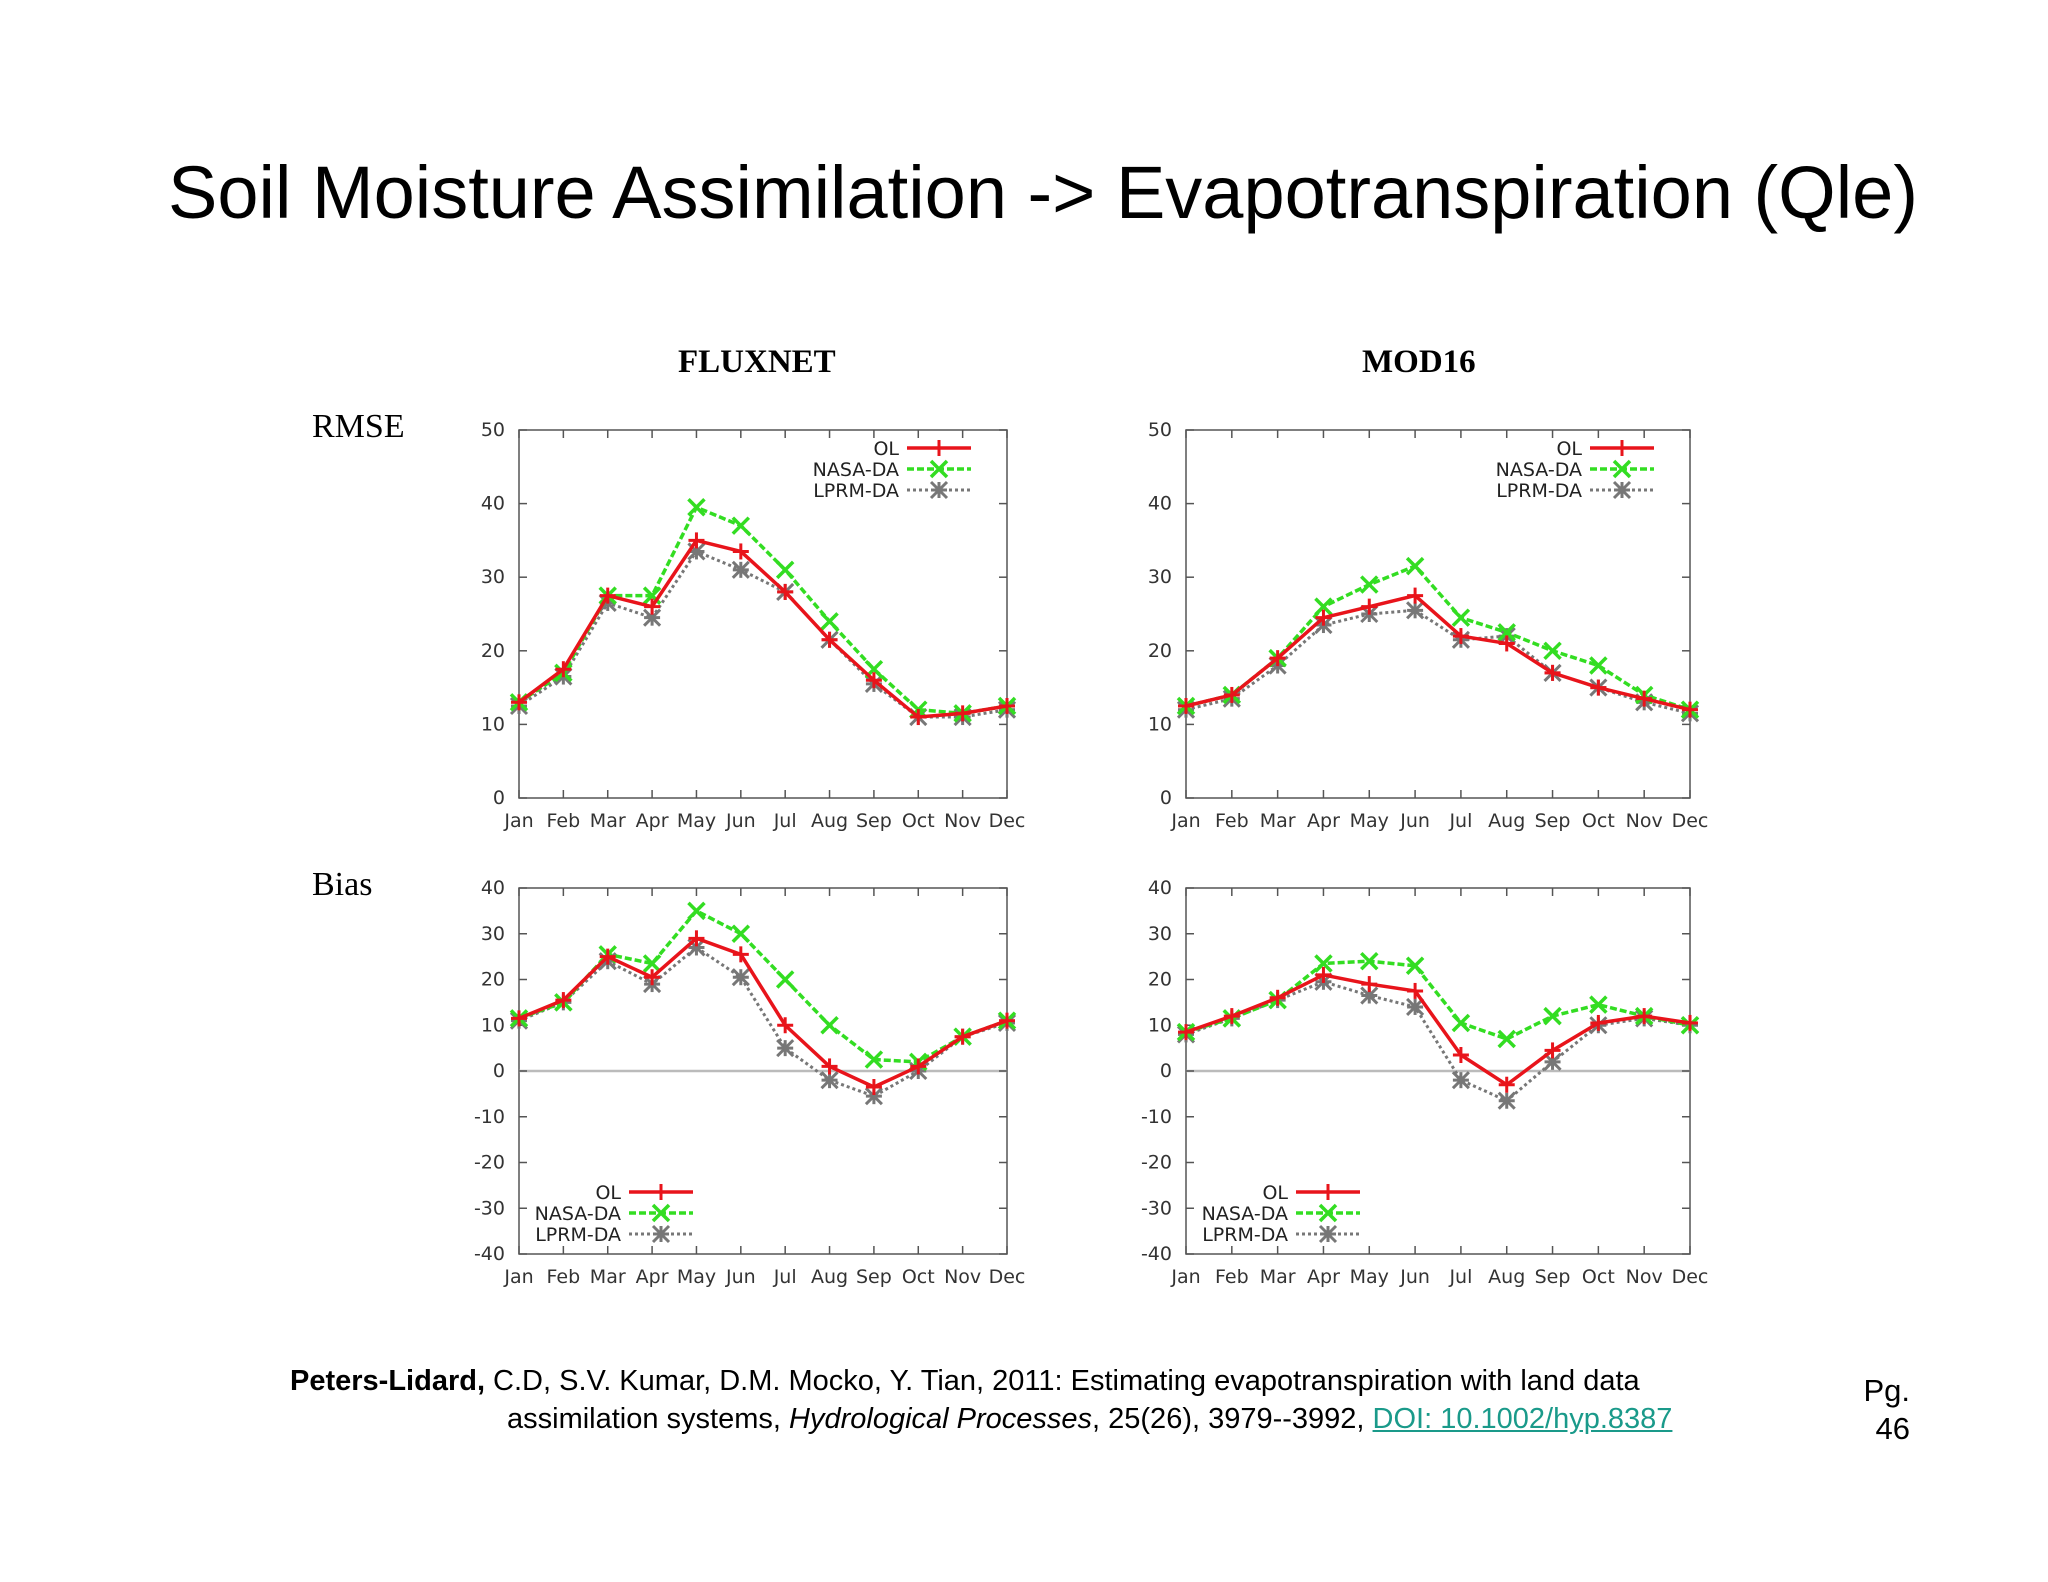 The image size is (2048, 1582). Describe the element at coordinates (358, 426) in the screenshot. I see `row-header-rmse: RMSE` at that location.